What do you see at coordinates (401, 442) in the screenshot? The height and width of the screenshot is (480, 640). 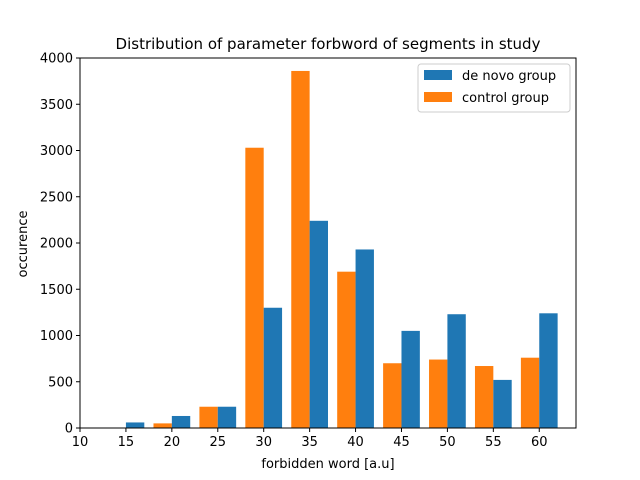 I see `x-tick-label: 45` at bounding box center [401, 442].